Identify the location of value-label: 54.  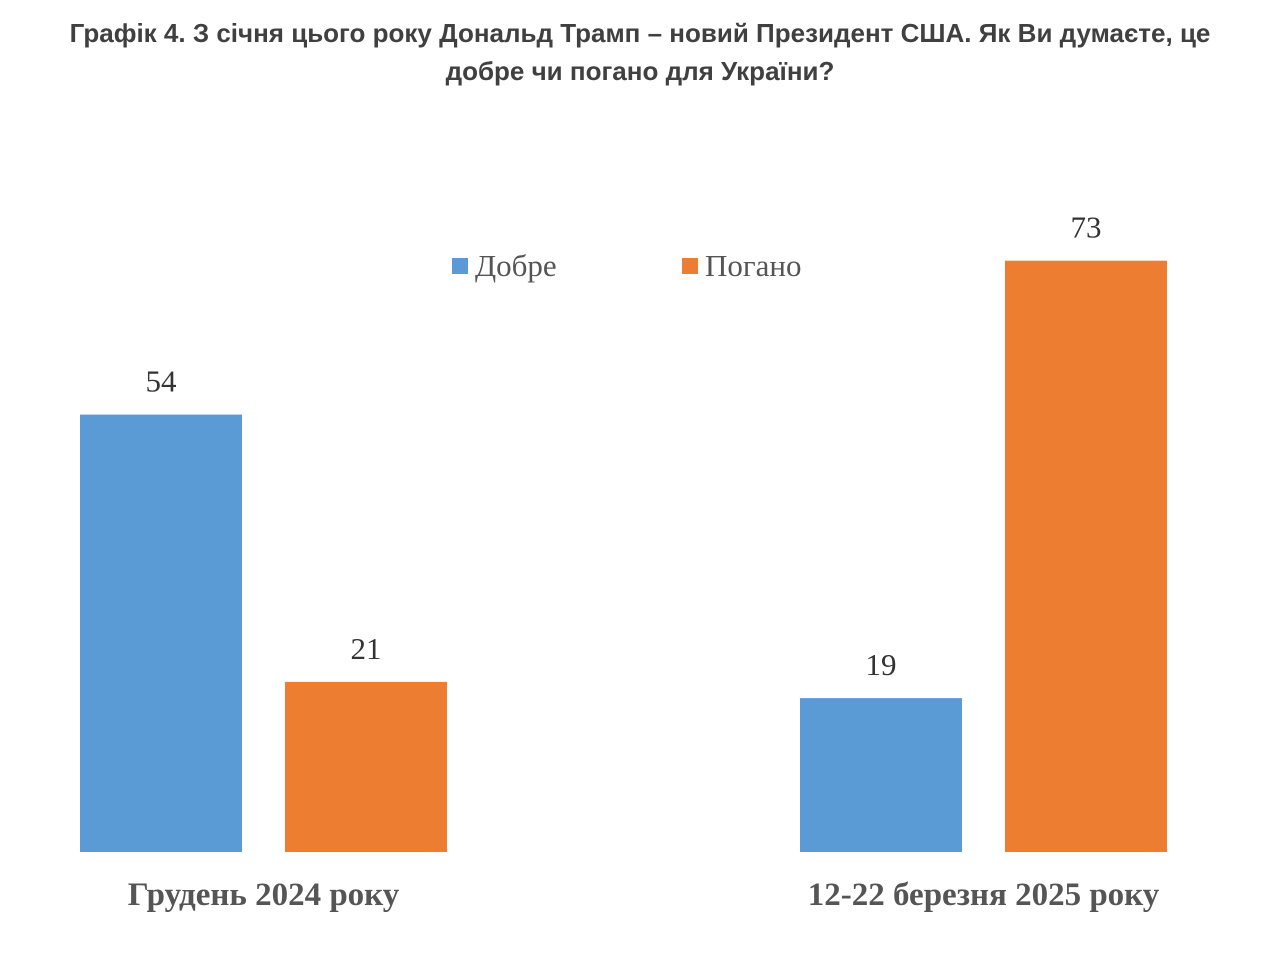
(162, 381).